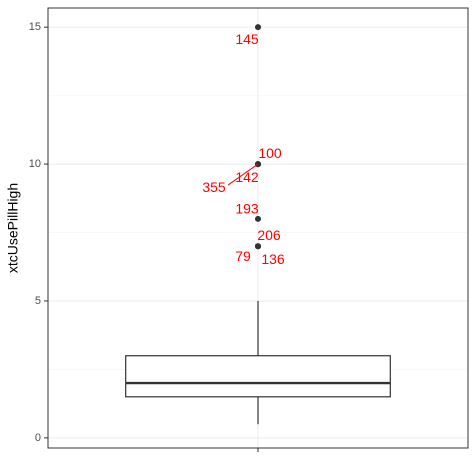 The height and width of the screenshot is (474, 474). What do you see at coordinates (247, 177) in the screenshot?
I see `outlier-label: 142` at bounding box center [247, 177].